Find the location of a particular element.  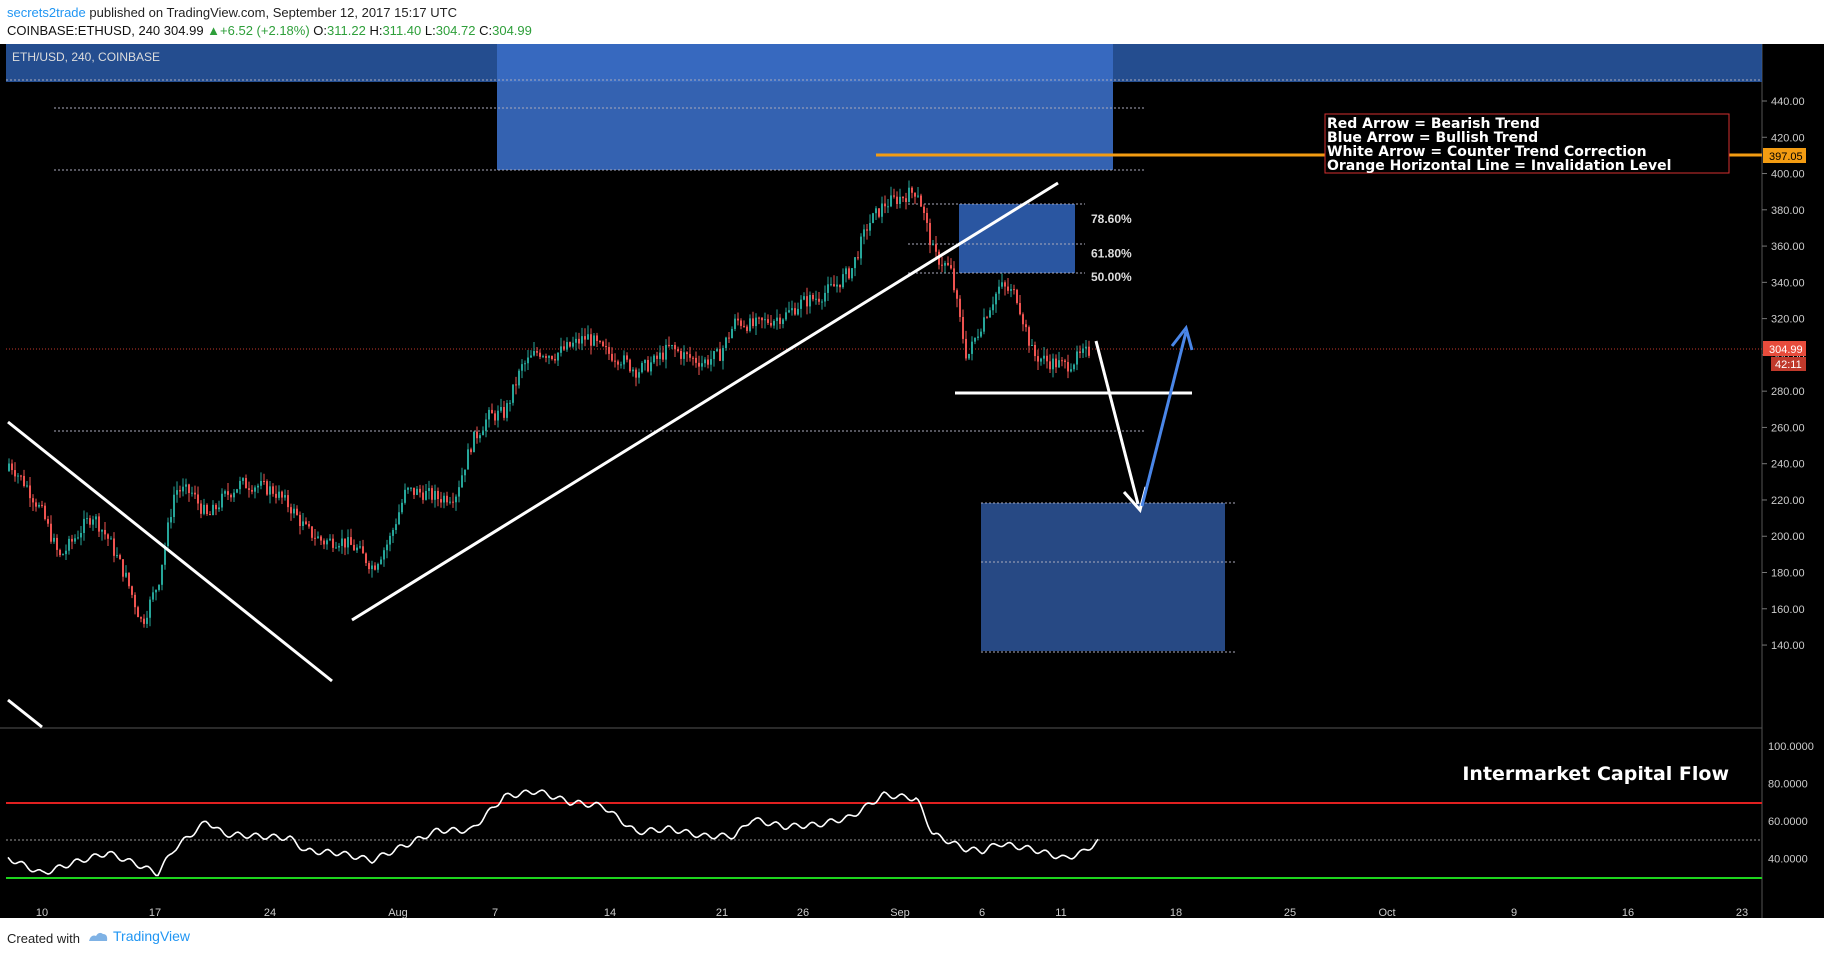

indicator-tick-label: 40.0000 is located at coordinates (1788, 860).